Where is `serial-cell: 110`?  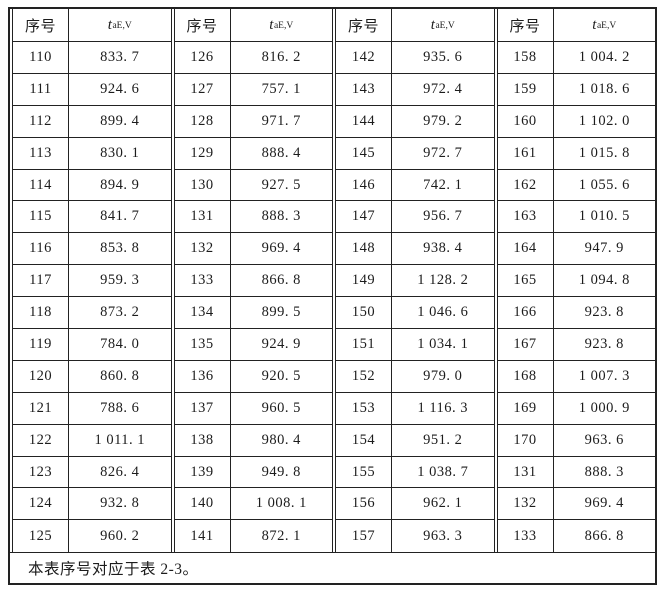 serial-cell: 110 is located at coordinates (41, 58).